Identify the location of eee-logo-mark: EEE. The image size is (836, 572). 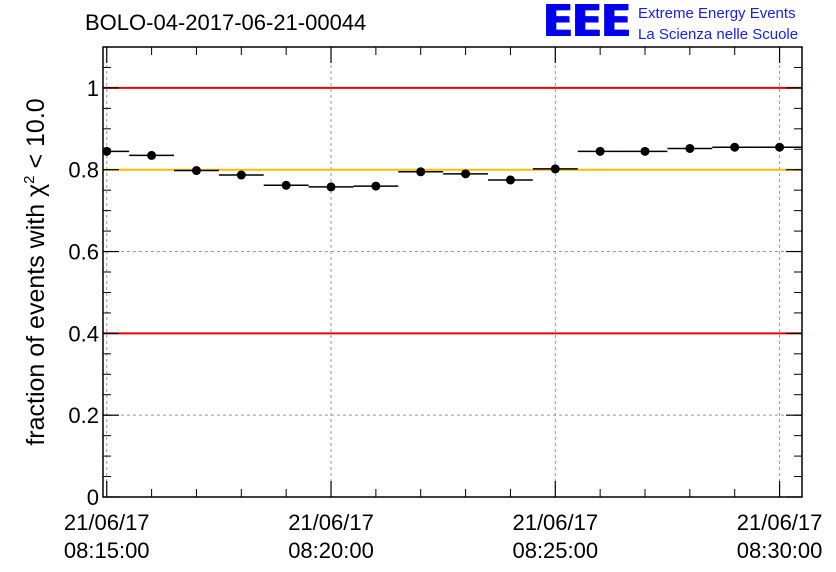
(586, 23).